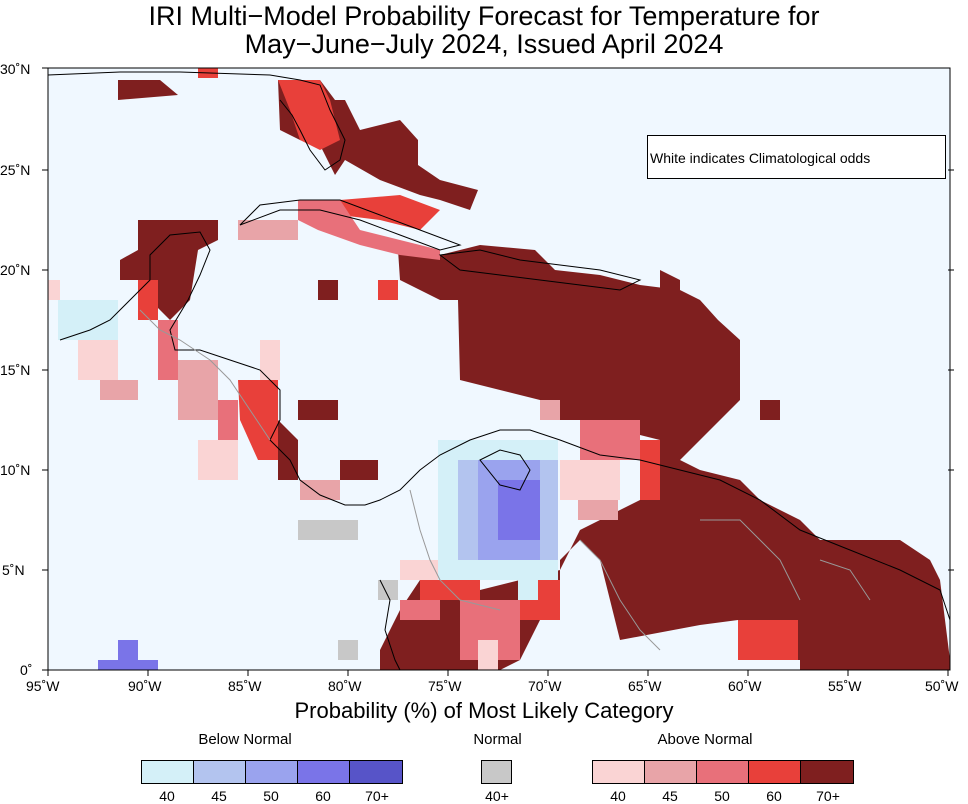 The height and width of the screenshot is (804, 968). I want to click on y-tick-label: 0˚, so click(26, 670).